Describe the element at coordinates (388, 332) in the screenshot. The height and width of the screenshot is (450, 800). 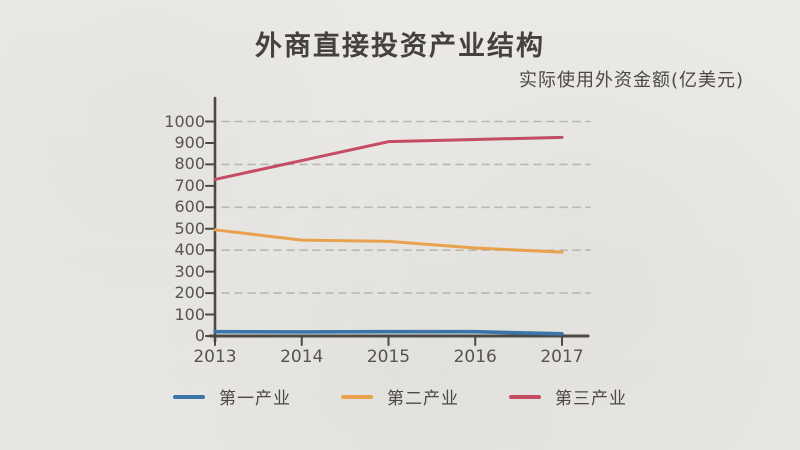
I see `series-line-primary` at that location.